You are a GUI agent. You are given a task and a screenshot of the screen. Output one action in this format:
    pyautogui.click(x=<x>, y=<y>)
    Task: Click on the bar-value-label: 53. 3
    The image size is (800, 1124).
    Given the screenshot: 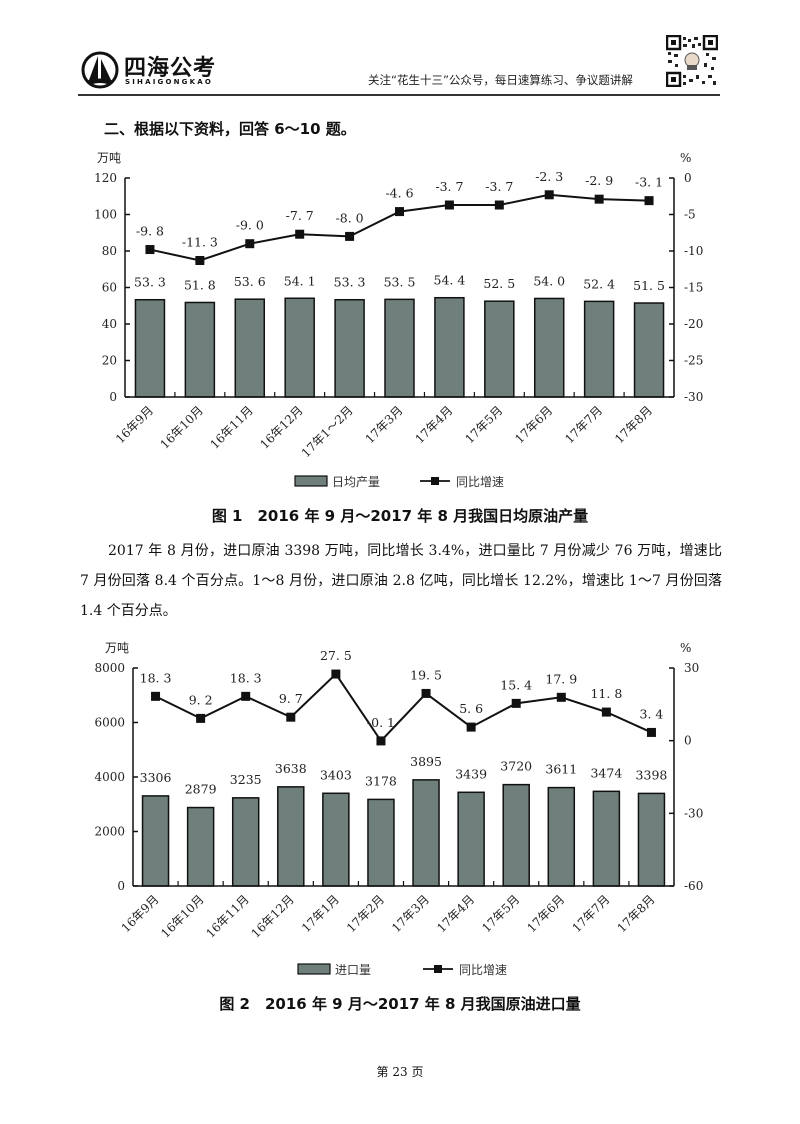 What is the action you would take?
    pyautogui.click(x=350, y=282)
    